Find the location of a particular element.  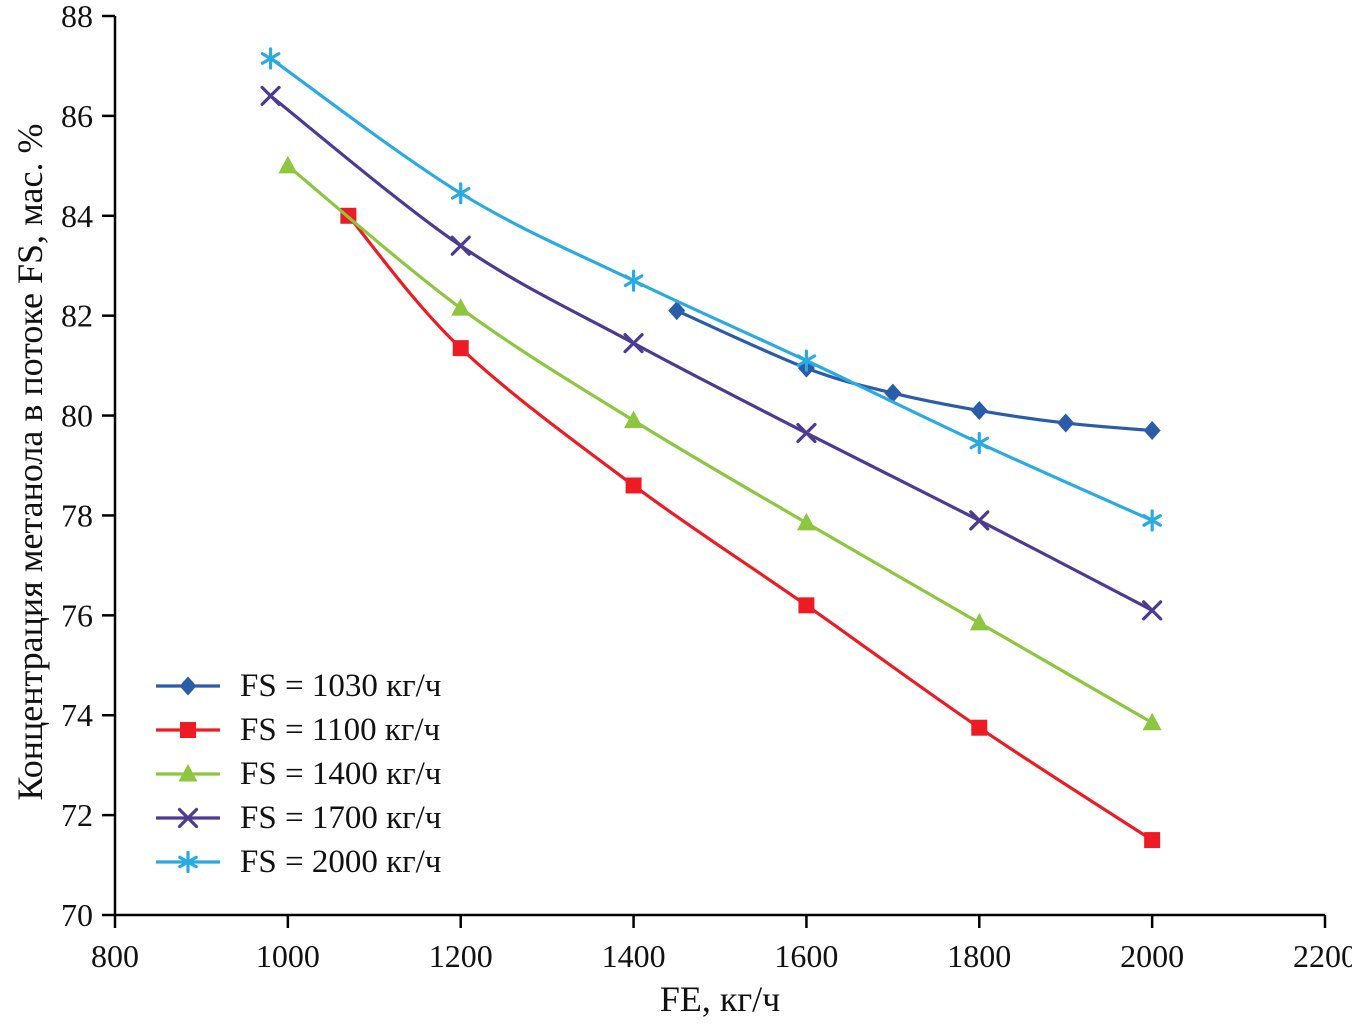

legend-item: FS = 2000 кг/ч is located at coordinates (295, 862).